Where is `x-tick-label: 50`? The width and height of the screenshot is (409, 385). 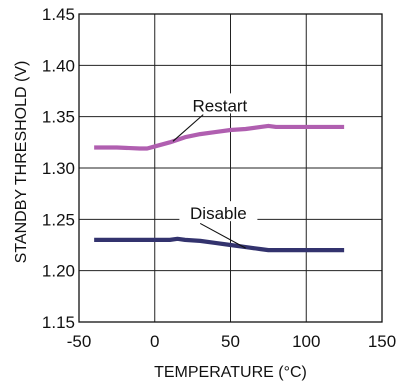
x-tick-label: 50 is located at coordinates (230, 341).